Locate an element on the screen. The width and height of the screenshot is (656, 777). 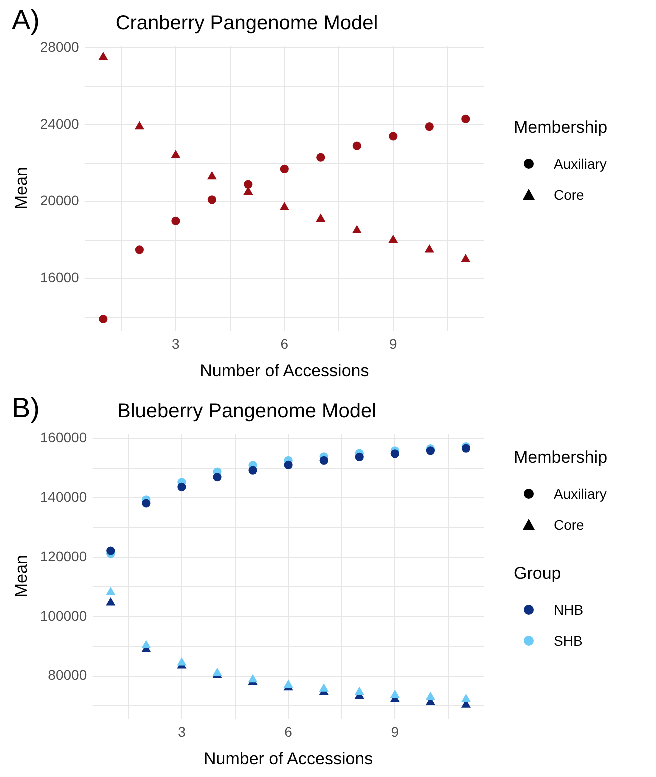
y-tick-label: 80000 is located at coordinates (68, 675).